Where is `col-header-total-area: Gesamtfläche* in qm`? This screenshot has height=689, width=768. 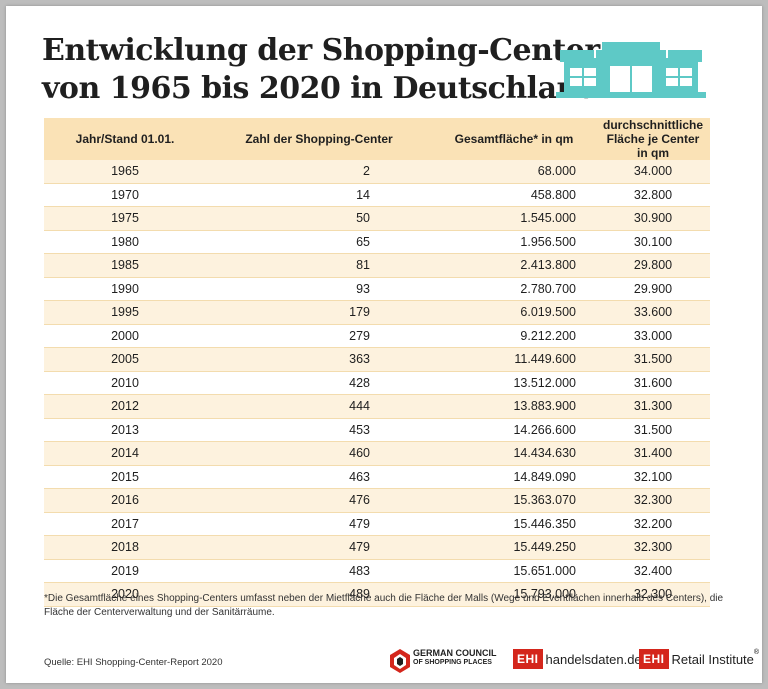 col-header-total-area: Gesamtfläche* in qm is located at coordinates (511, 139).